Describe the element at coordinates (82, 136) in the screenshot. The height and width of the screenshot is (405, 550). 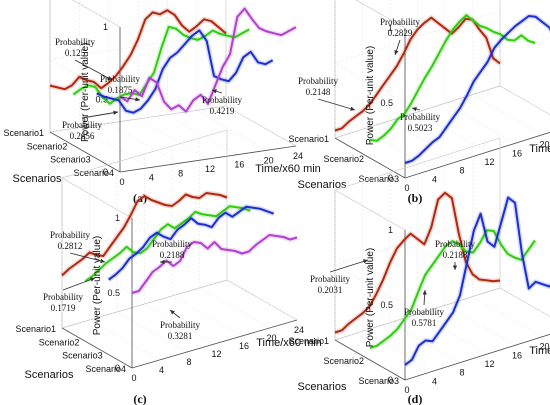
I see `probability-value: 0.2656` at that location.